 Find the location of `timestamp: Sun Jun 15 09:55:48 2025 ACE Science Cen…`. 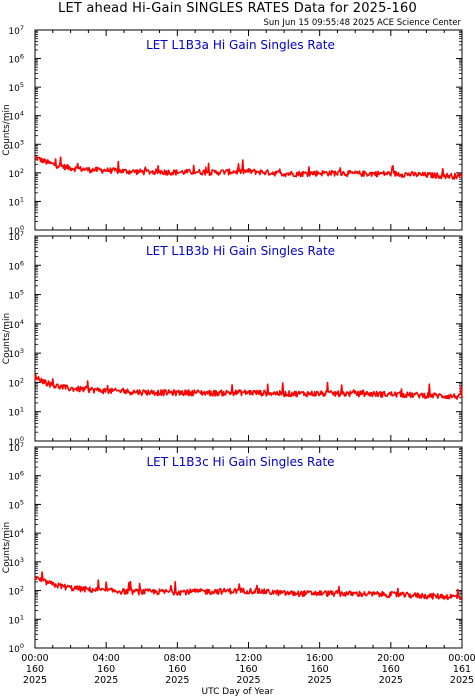

timestamp: Sun Jun 15 09:55:48 2025 ACE Science Cen… is located at coordinates (362, 23).